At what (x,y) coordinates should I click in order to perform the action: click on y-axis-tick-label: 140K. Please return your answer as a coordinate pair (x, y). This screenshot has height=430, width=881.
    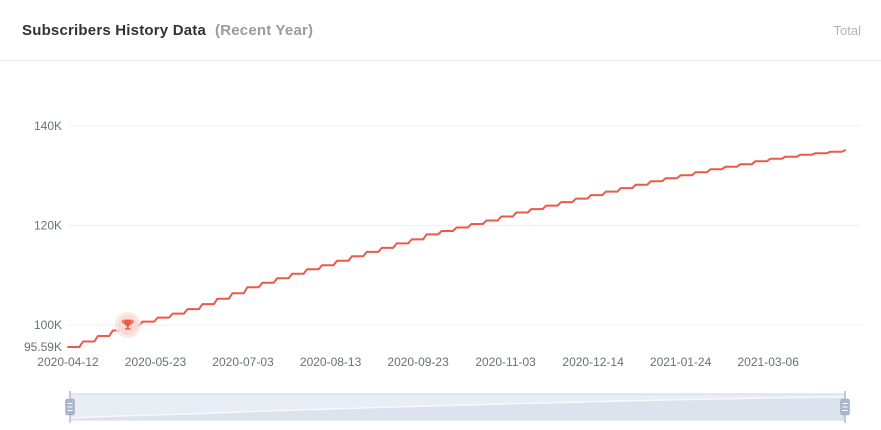
    Looking at the image, I should click on (48, 126).